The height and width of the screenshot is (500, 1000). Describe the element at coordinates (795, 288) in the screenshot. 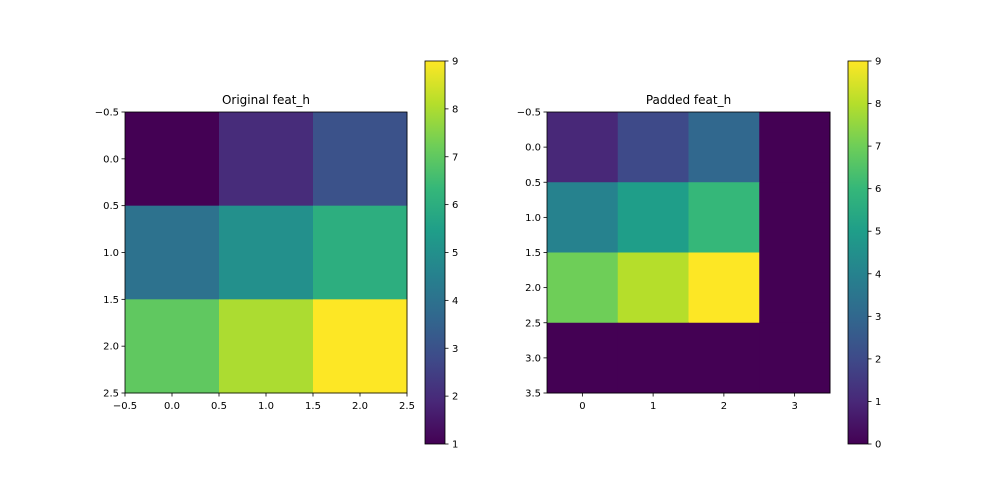

I see `heatmap-cell-r2-c3` at that location.